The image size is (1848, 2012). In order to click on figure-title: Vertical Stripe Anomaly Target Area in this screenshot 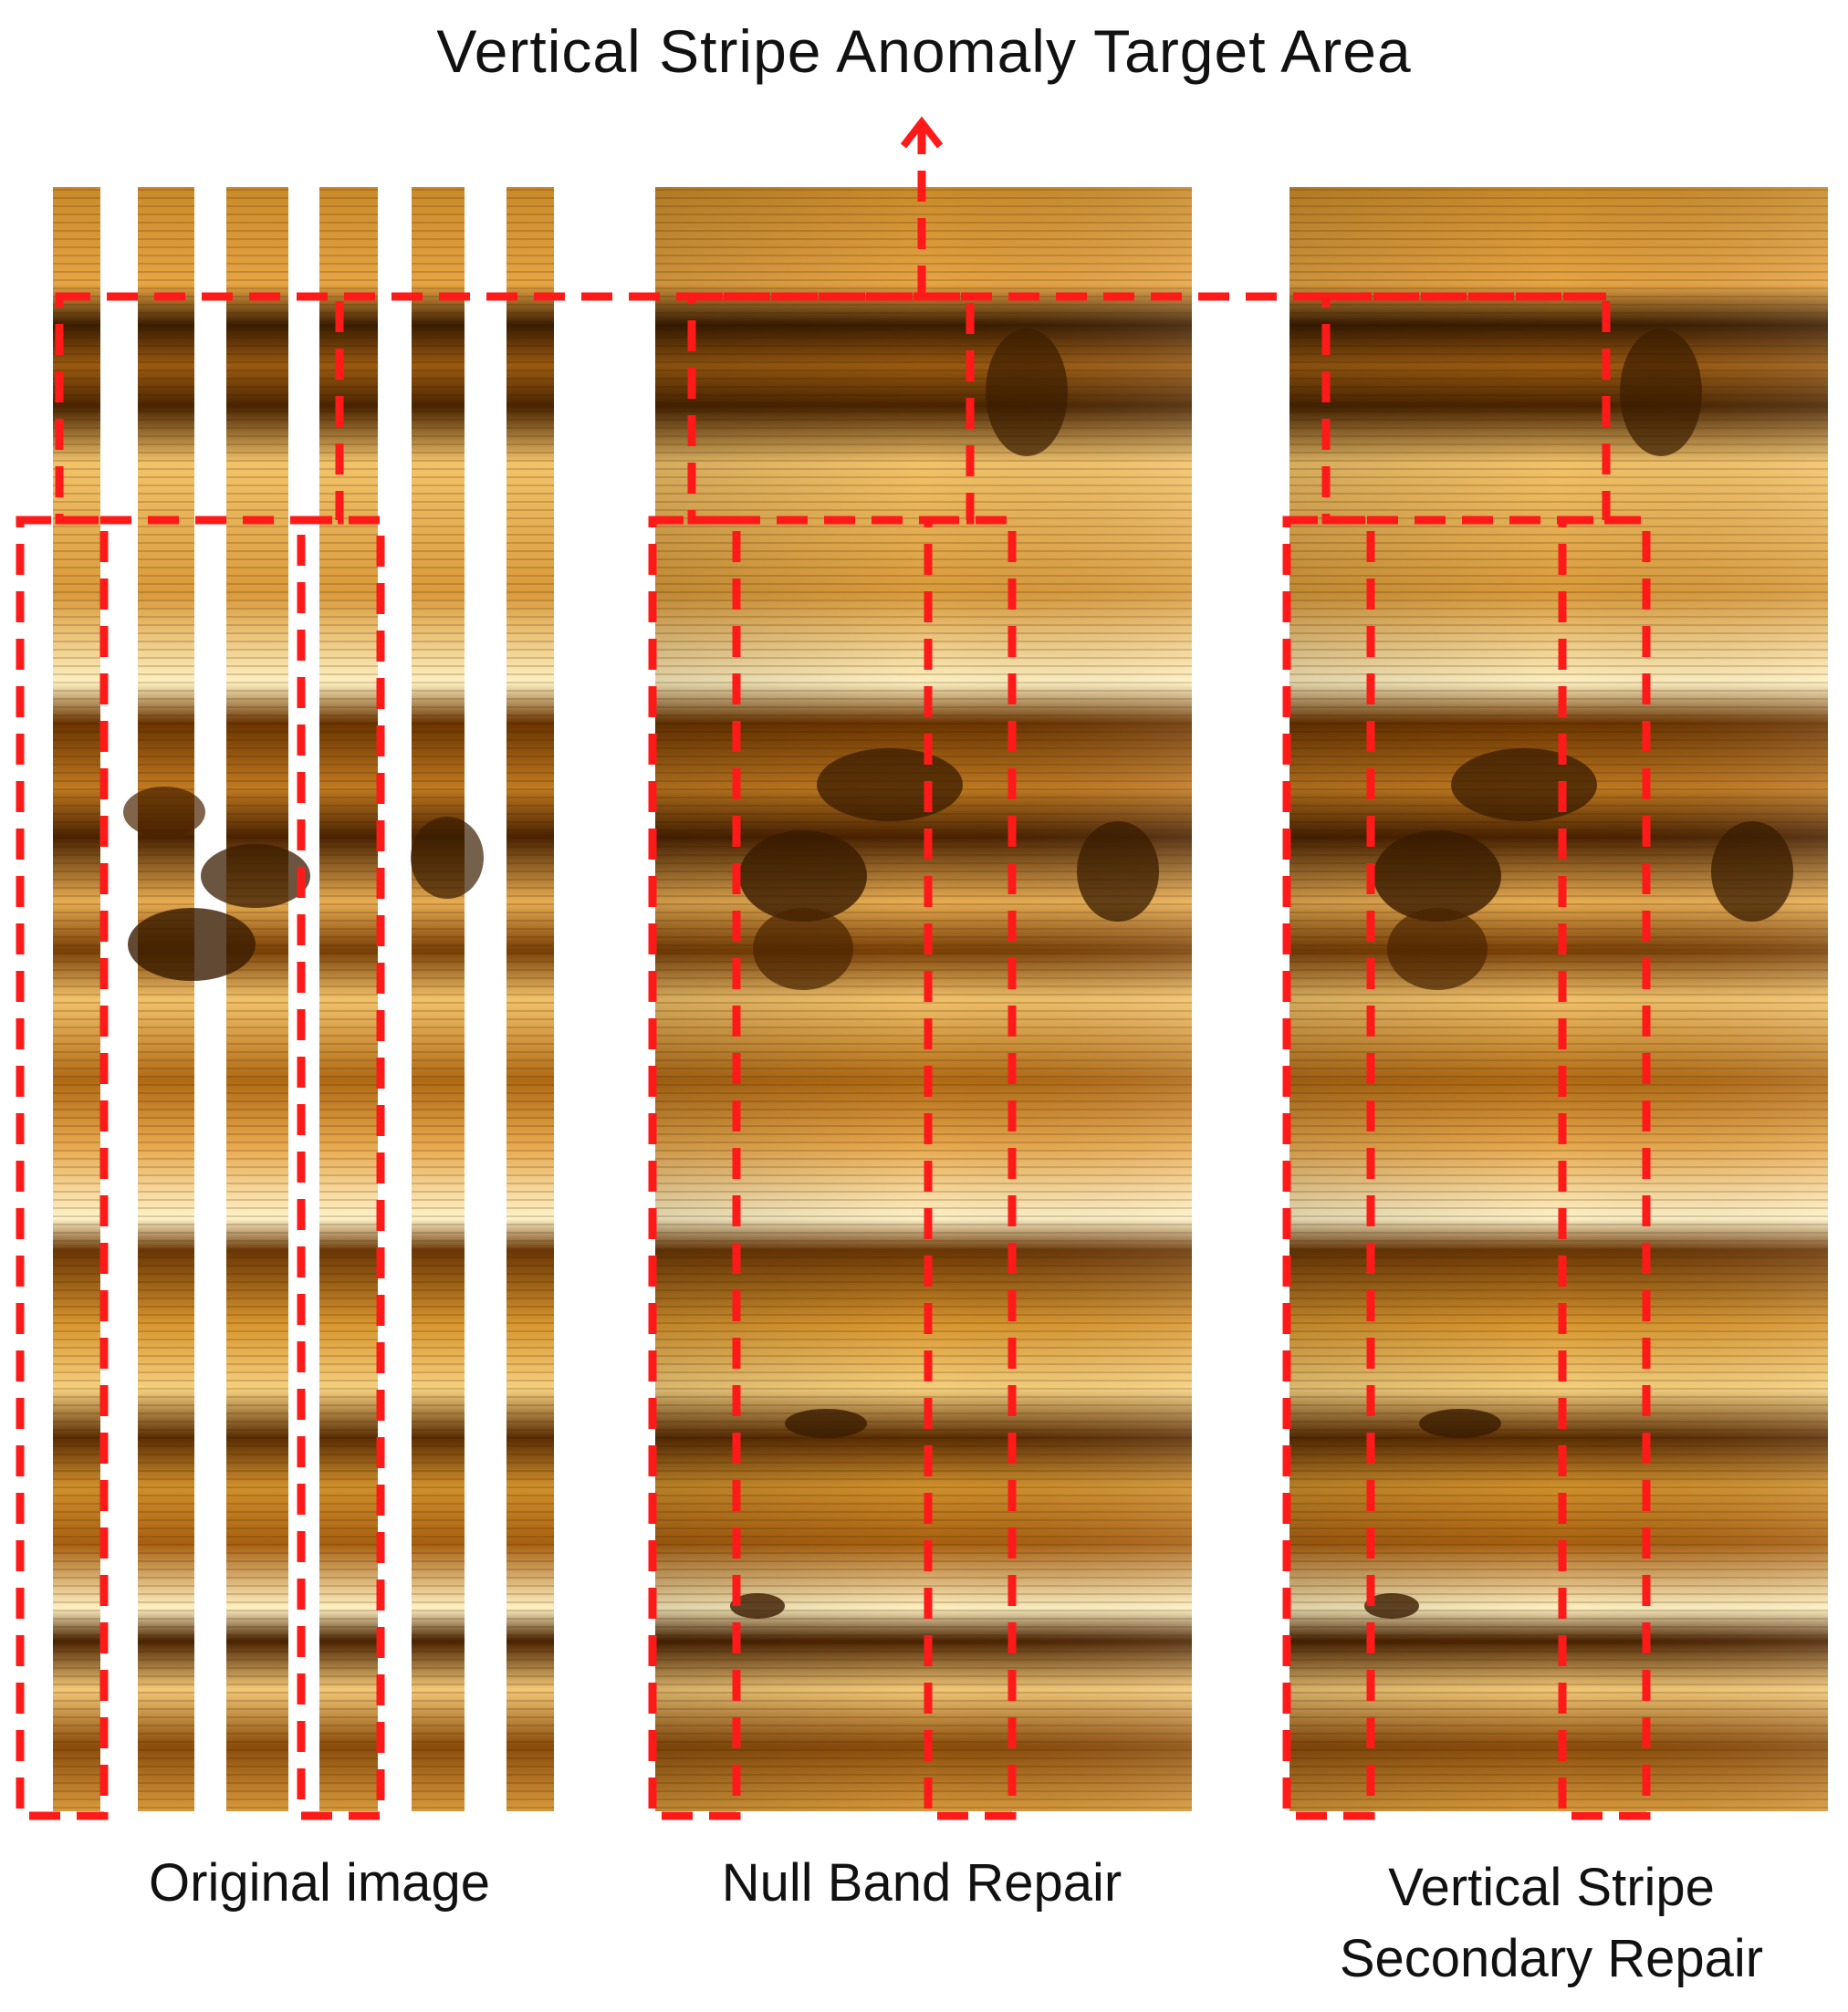, I will do `click(924, 51)`.